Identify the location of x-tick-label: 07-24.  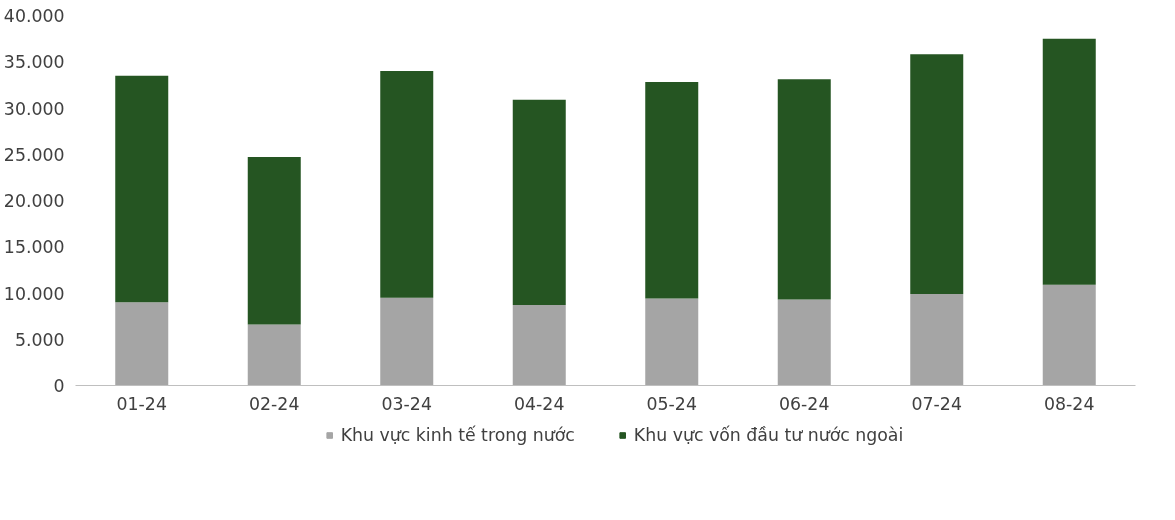
(936, 403).